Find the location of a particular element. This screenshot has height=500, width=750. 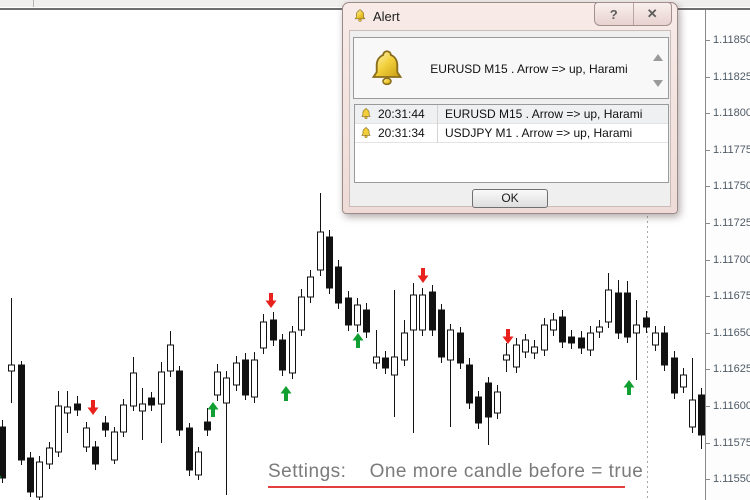

axis-label: 1.11550 is located at coordinates (731, 479).